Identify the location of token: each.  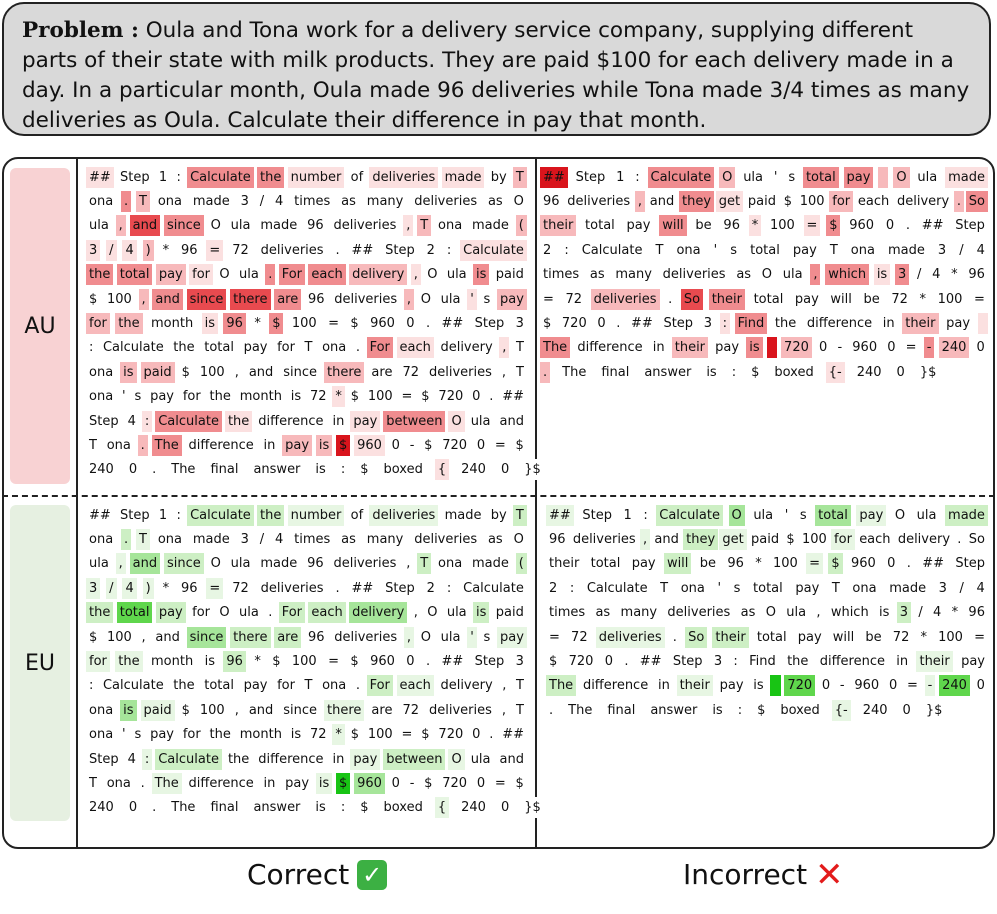
(875, 540).